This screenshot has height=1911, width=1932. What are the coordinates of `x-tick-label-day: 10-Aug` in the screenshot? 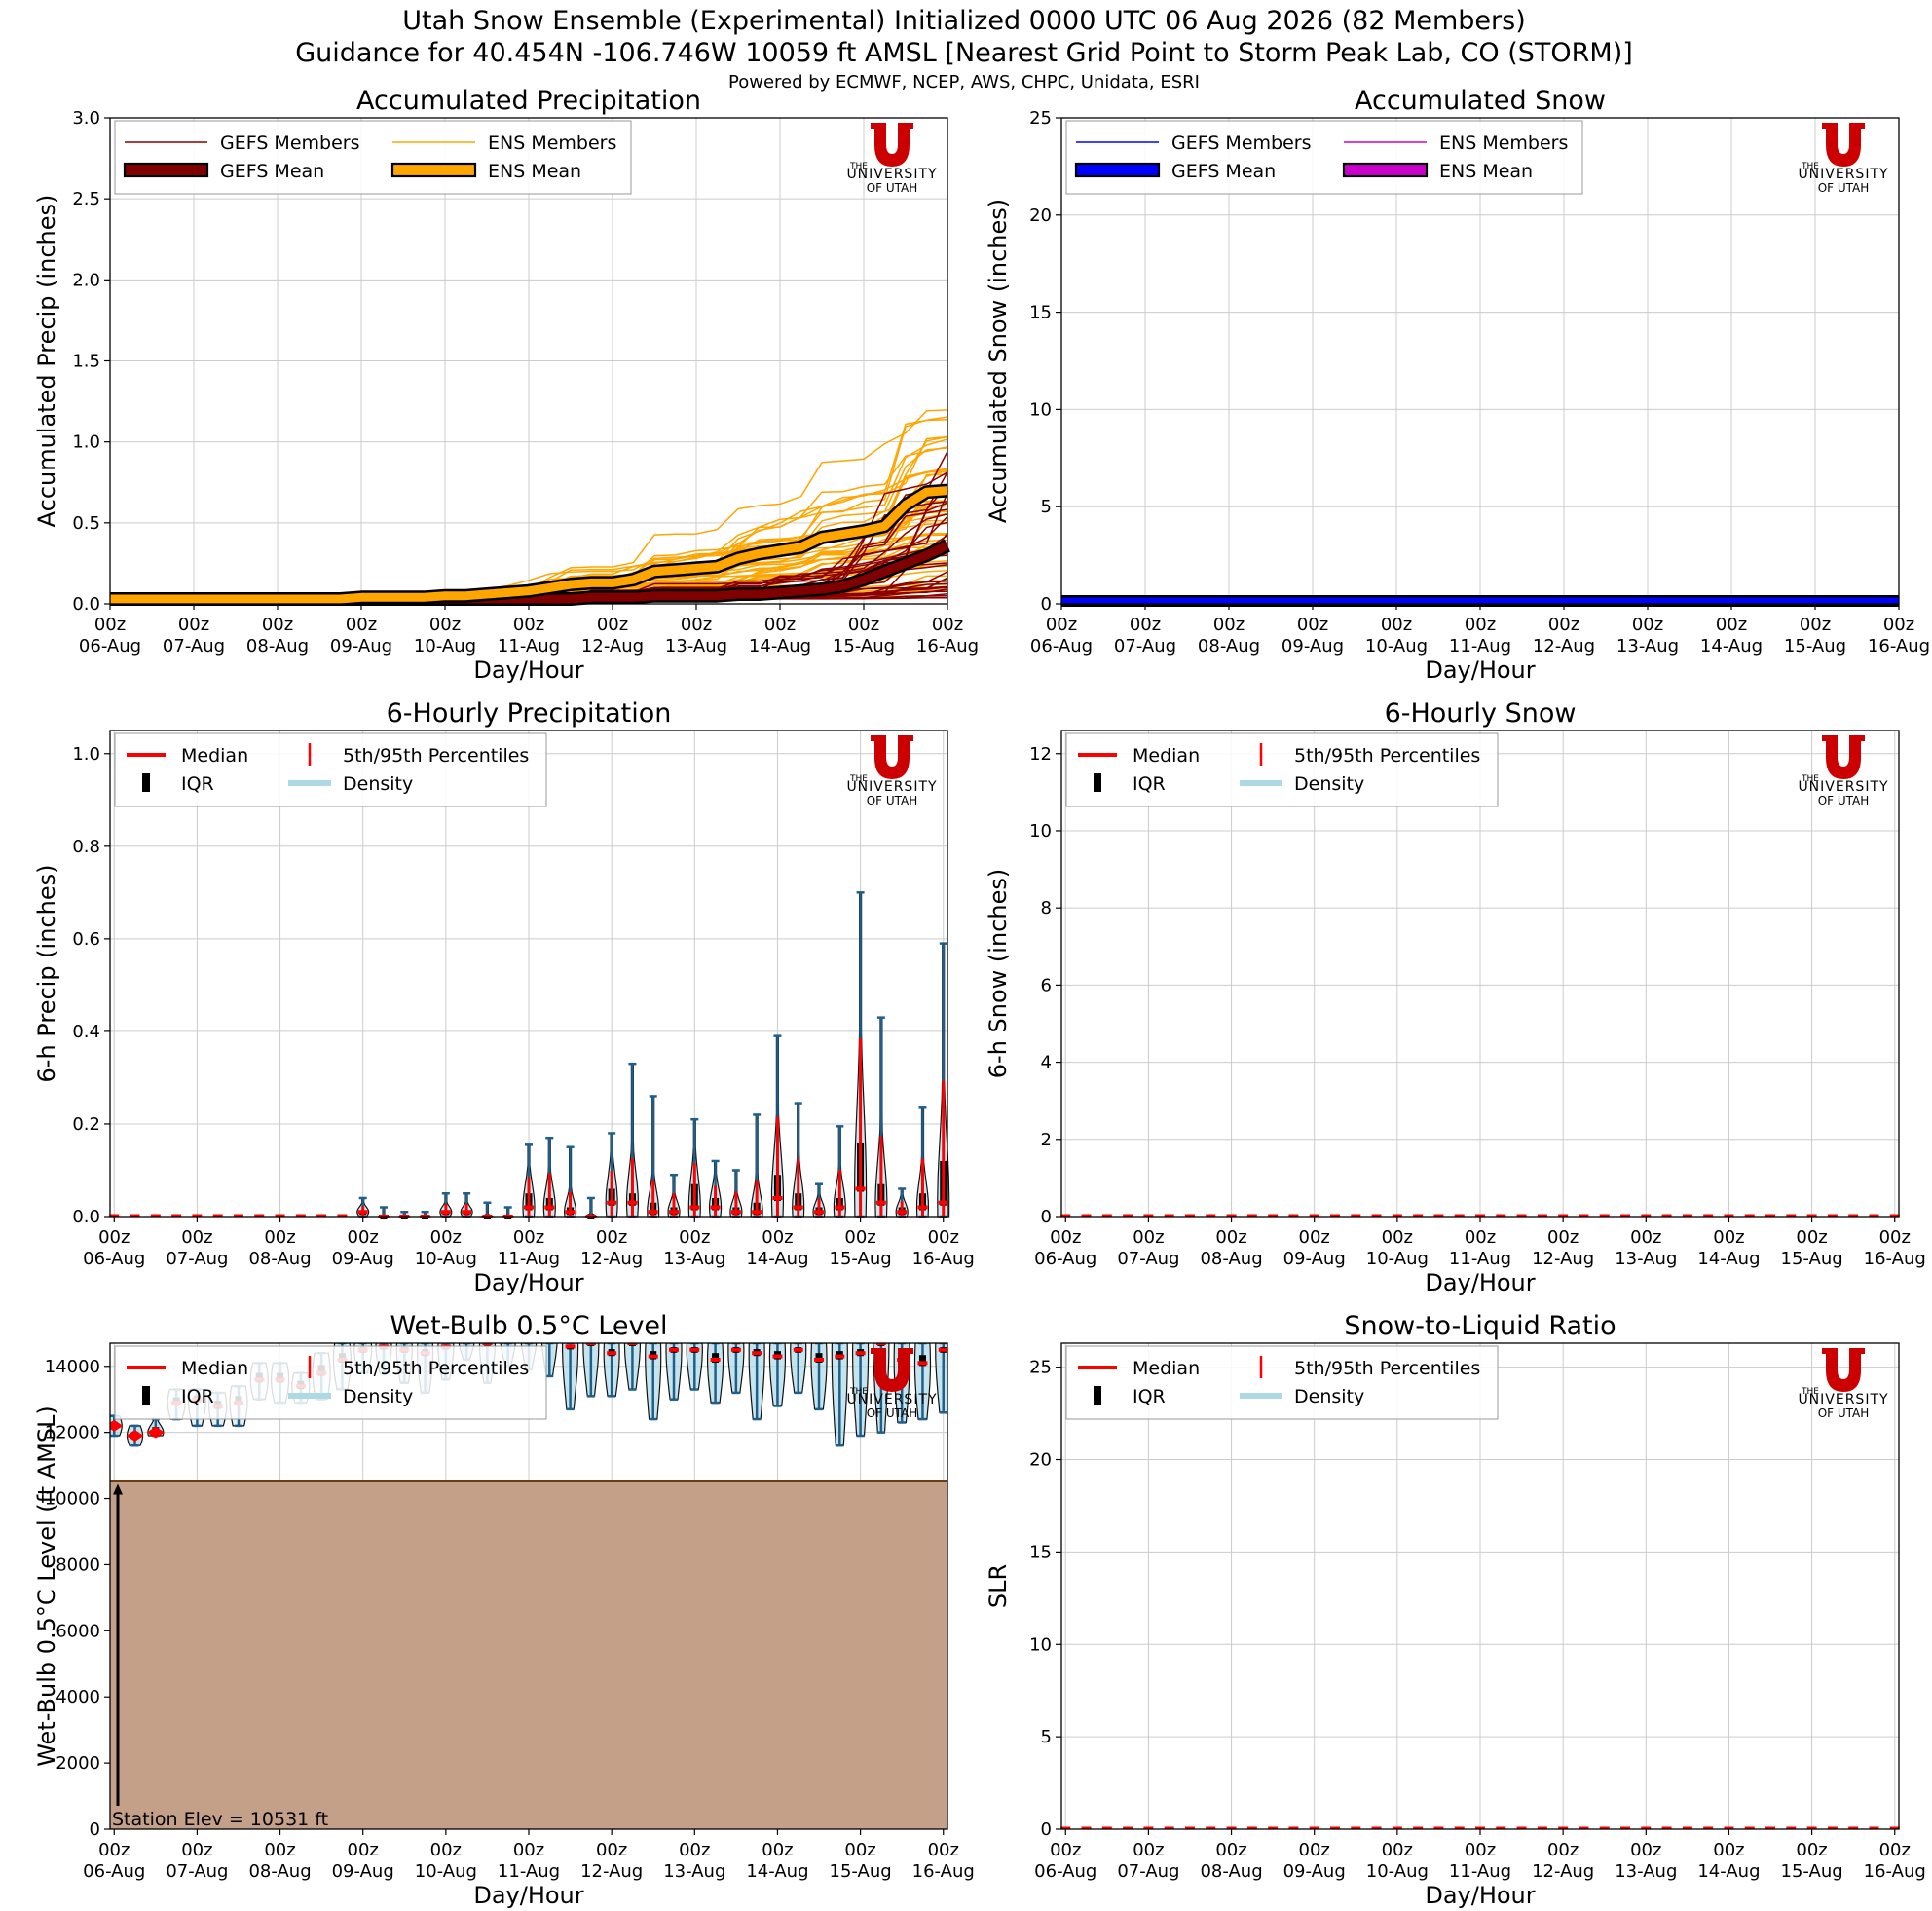 It's located at (1397, 1259).